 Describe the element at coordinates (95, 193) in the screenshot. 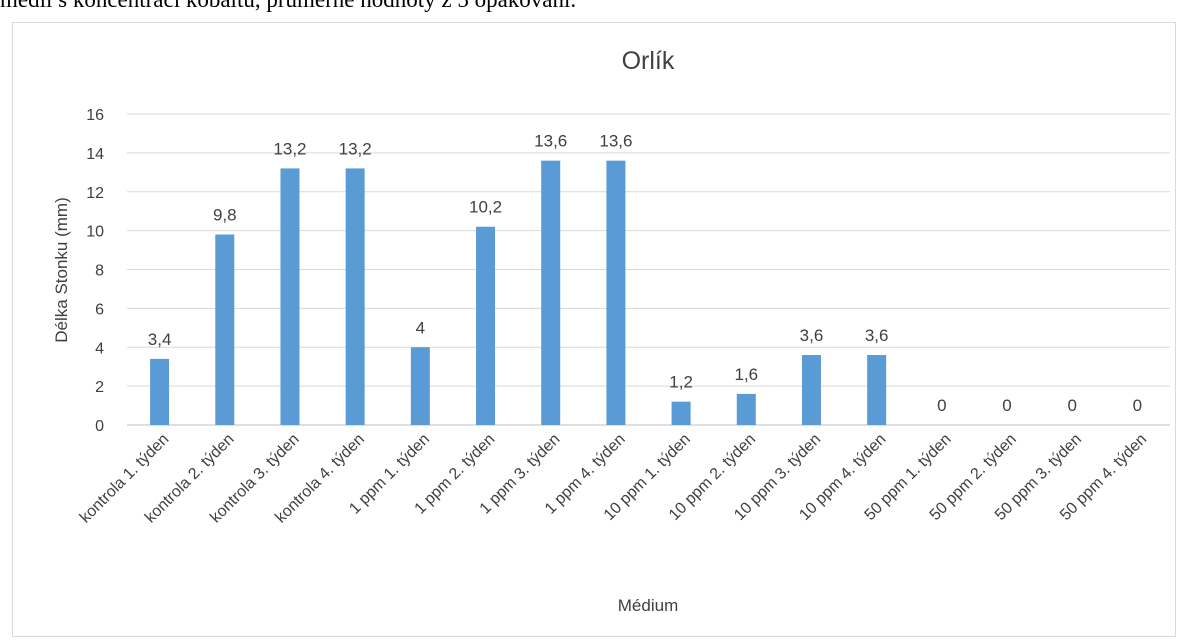

I see `y-tick-label: 12` at that location.